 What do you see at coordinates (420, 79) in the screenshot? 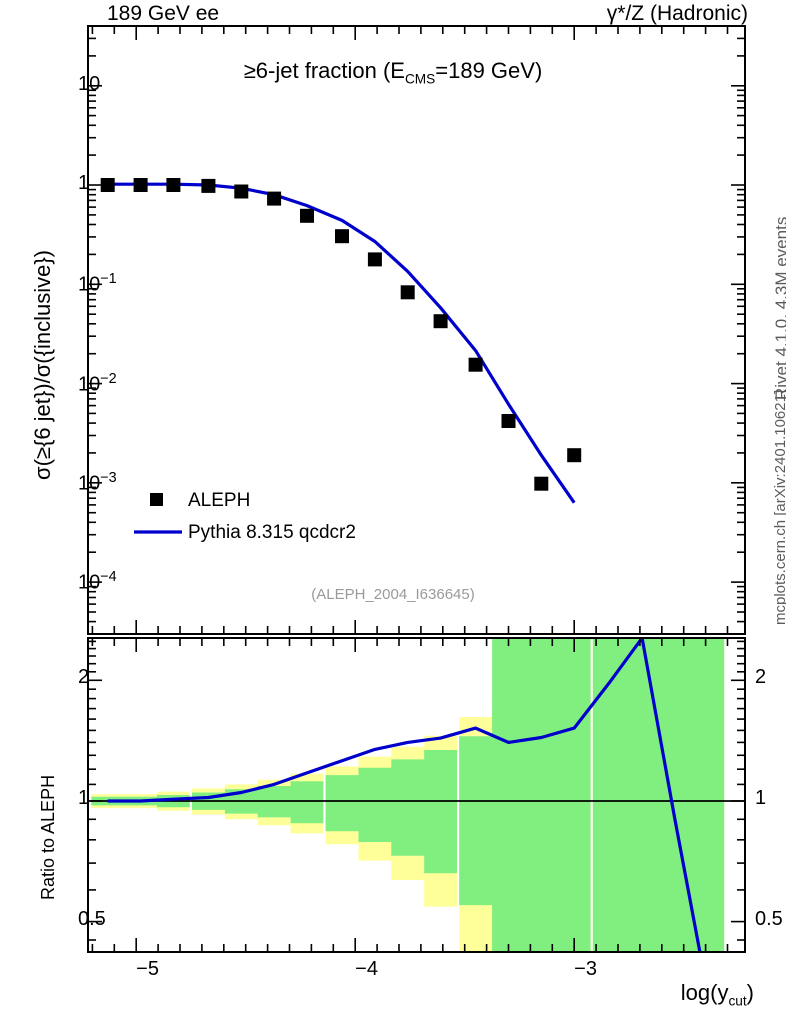
I see `main-plot-title-sub: CMS` at bounding box center [420, 79].